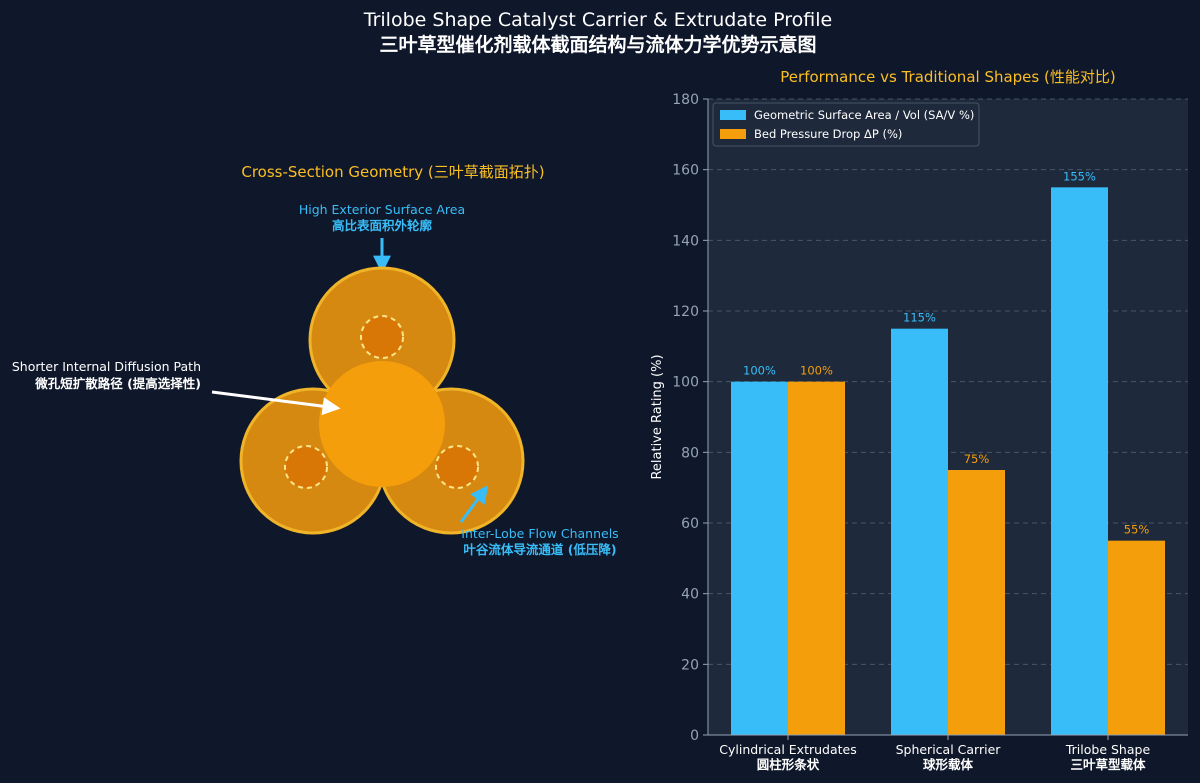  Describe the element at coordinates (382, 225) in the screenshot. I see `surface-label-cn: 高比表面积外轮廓` at that location.